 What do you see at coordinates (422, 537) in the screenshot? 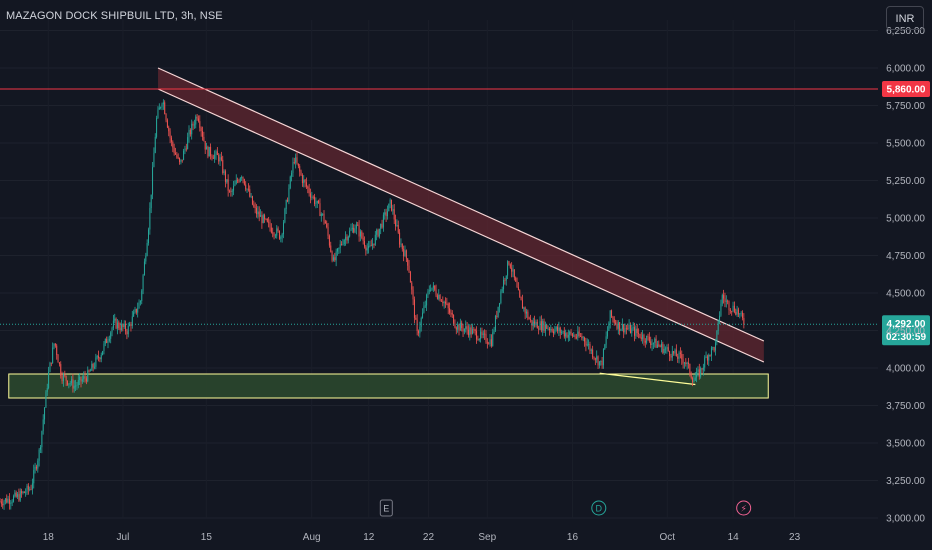
I see `time-axis: 18 Jul 15 Aug 12 22 Sep 16 Oct 14 23` at bounding box center [422, 537].